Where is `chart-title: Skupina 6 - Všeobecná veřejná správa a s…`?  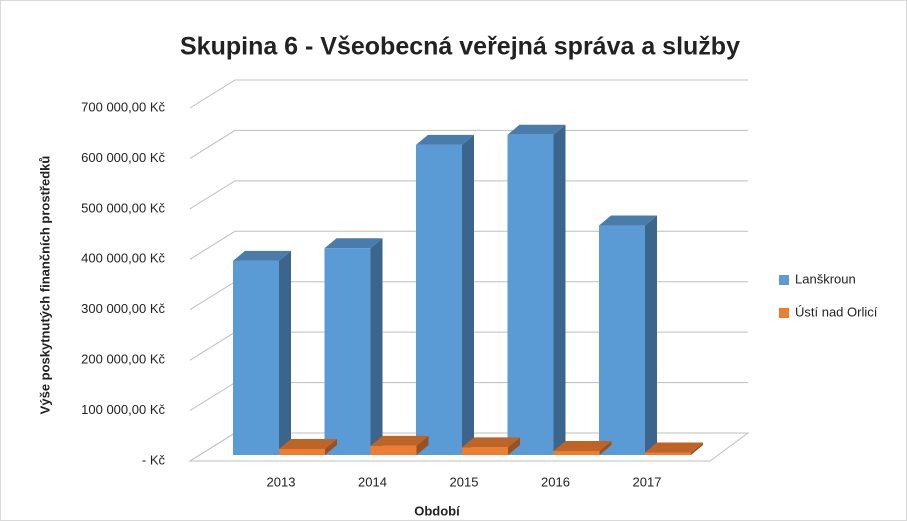
chart-title: Skupina 6 - Všeobecná veřejná správa a s… is located at coordinates (460, 47).